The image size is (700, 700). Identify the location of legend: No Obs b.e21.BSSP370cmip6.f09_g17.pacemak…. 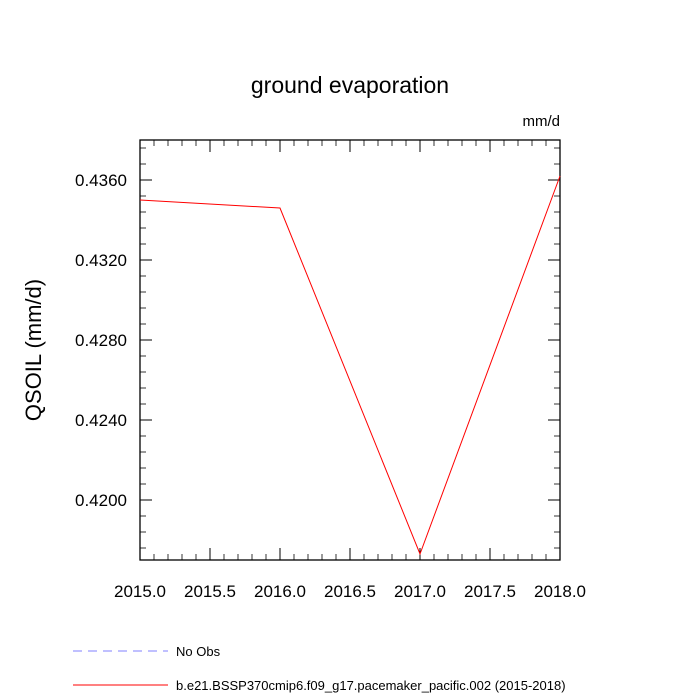
(319, 668).